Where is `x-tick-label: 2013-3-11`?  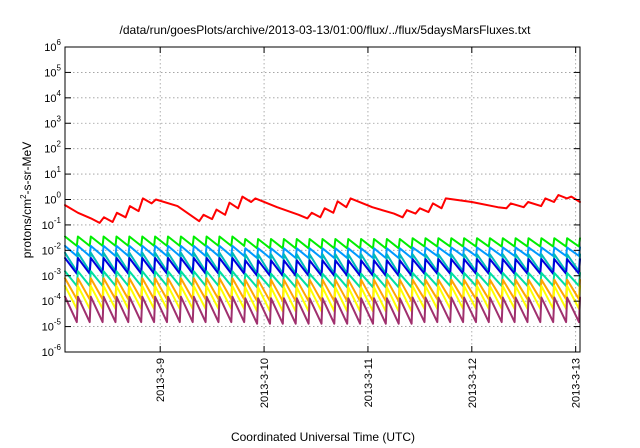
x-tick-label: 2013-3-11 is located at coordinates (369, 382).